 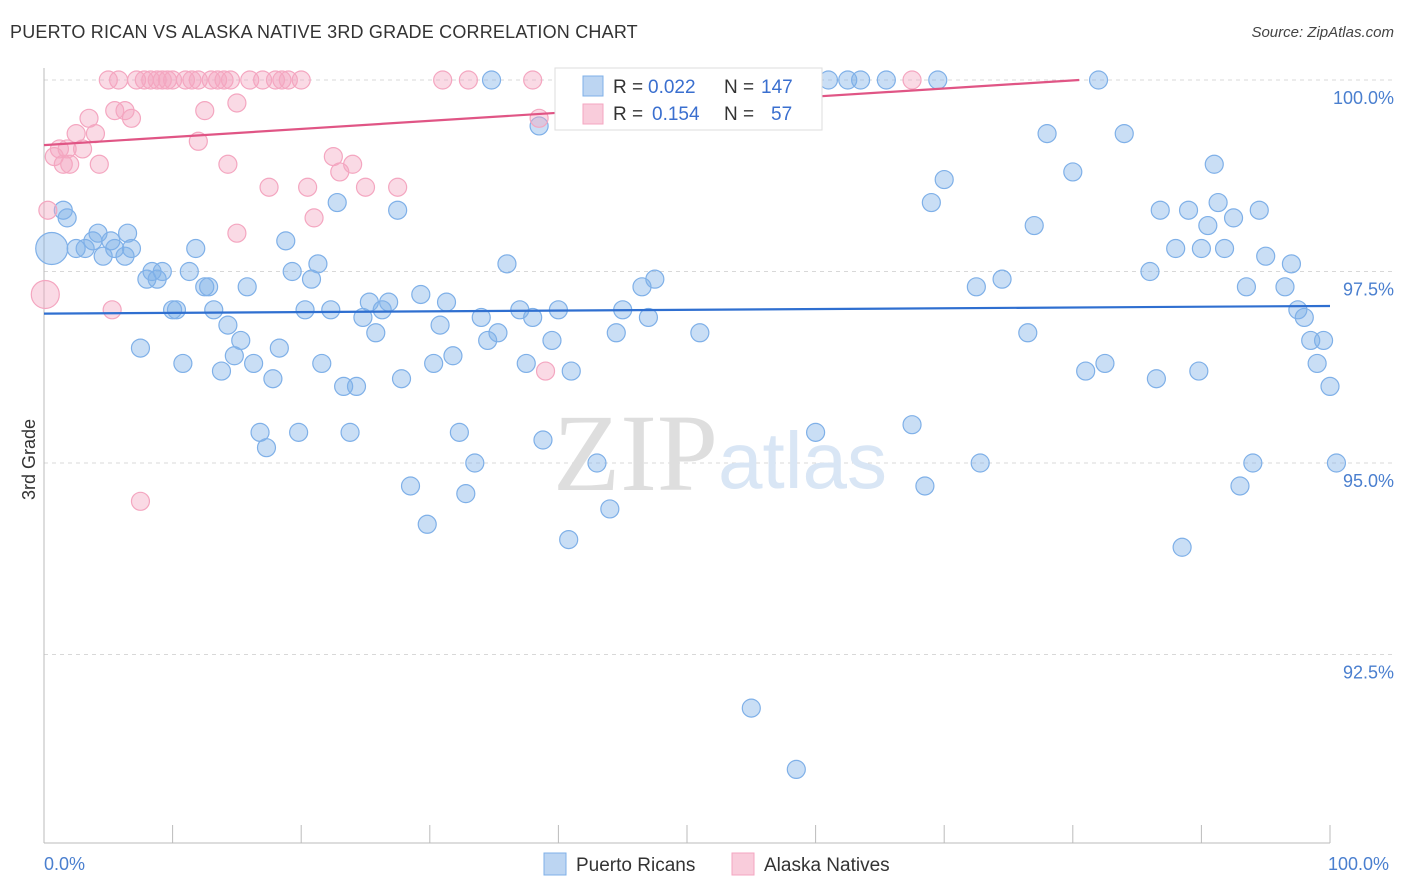 What do you see at coordinates (593, 86) in the screenshot?
I see `stats-legend-swatch-blue` at bounding box center [593, 86].